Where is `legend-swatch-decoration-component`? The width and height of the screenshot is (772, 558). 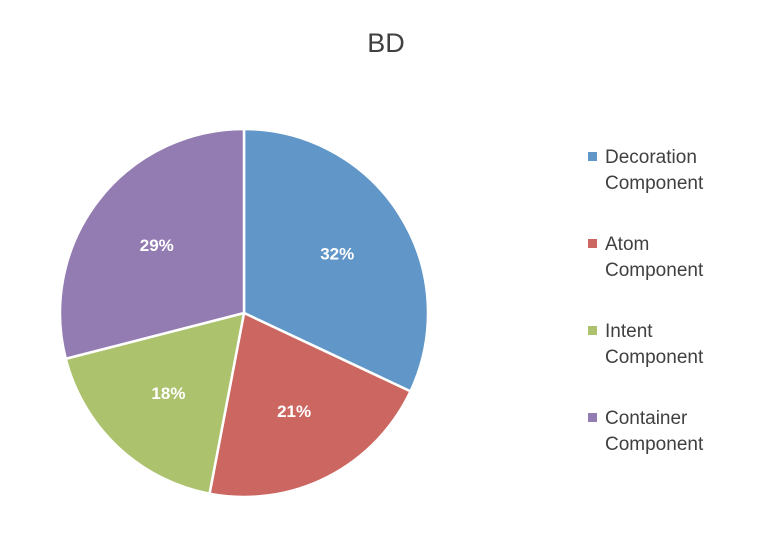
legend-swatch-decoration-component is located at coordinates (592, 156).